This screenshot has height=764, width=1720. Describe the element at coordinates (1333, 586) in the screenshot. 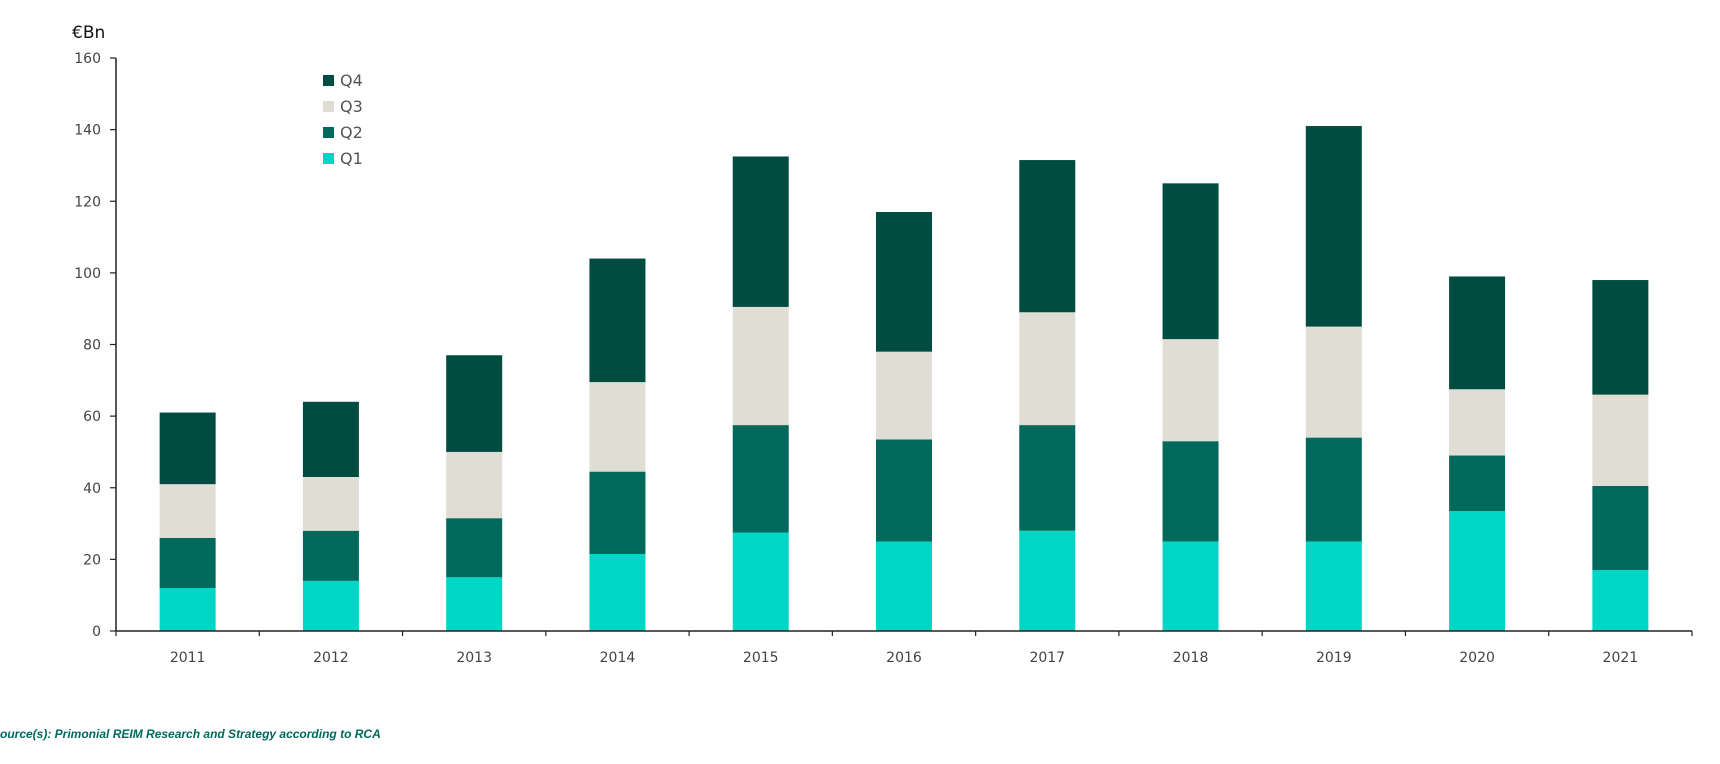

I see `bar-q1-2019` at that location.